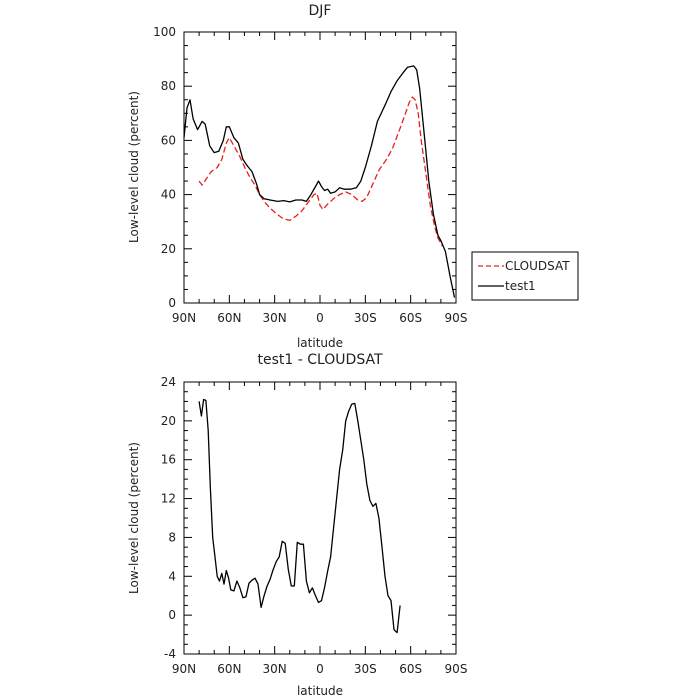 The image size is (700, 700). What do you see at coordinates (184, 669) in the screenshot?
I see `bottom-x-tick-label: 90N` at bounding box center [184, 669].